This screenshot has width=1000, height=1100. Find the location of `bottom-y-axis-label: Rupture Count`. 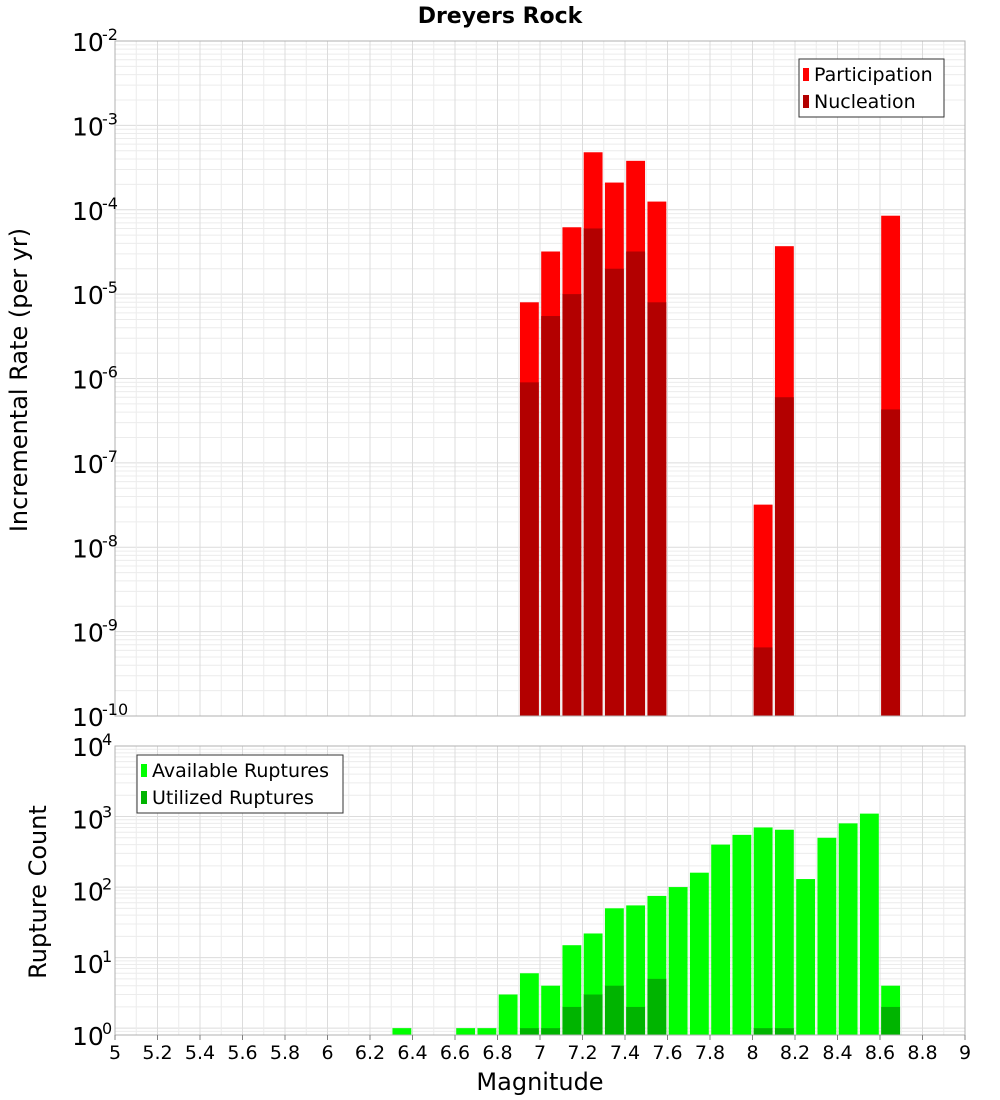

bottom-y-axis-label: Rupture Count is located at coordinates (38, 892).